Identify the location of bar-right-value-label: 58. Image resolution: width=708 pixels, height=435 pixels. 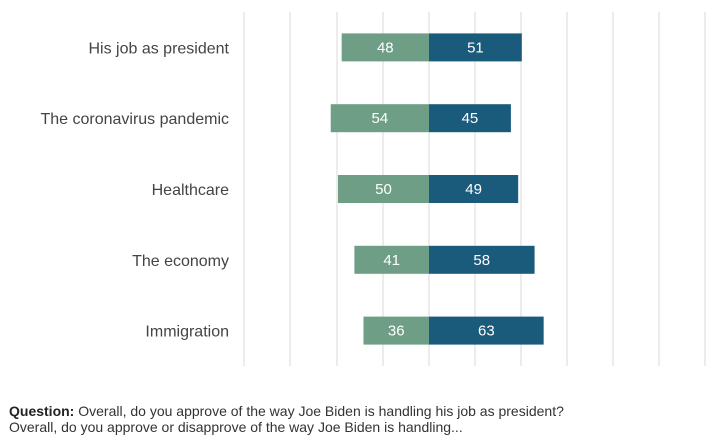
(481, 260).